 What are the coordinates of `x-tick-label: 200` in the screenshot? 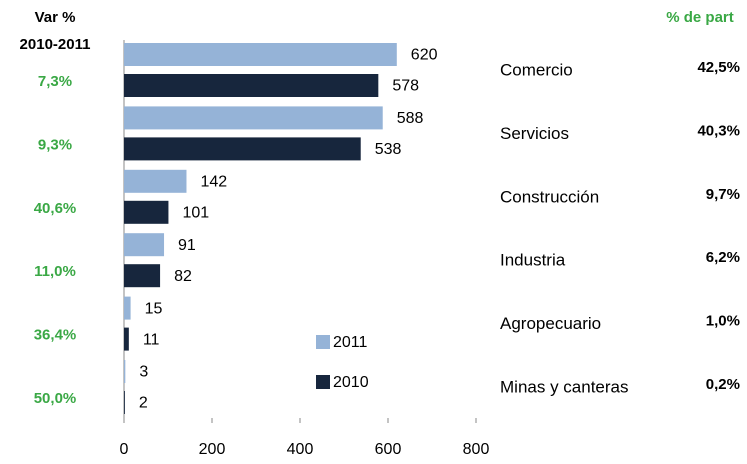 It's located at (212, 449).